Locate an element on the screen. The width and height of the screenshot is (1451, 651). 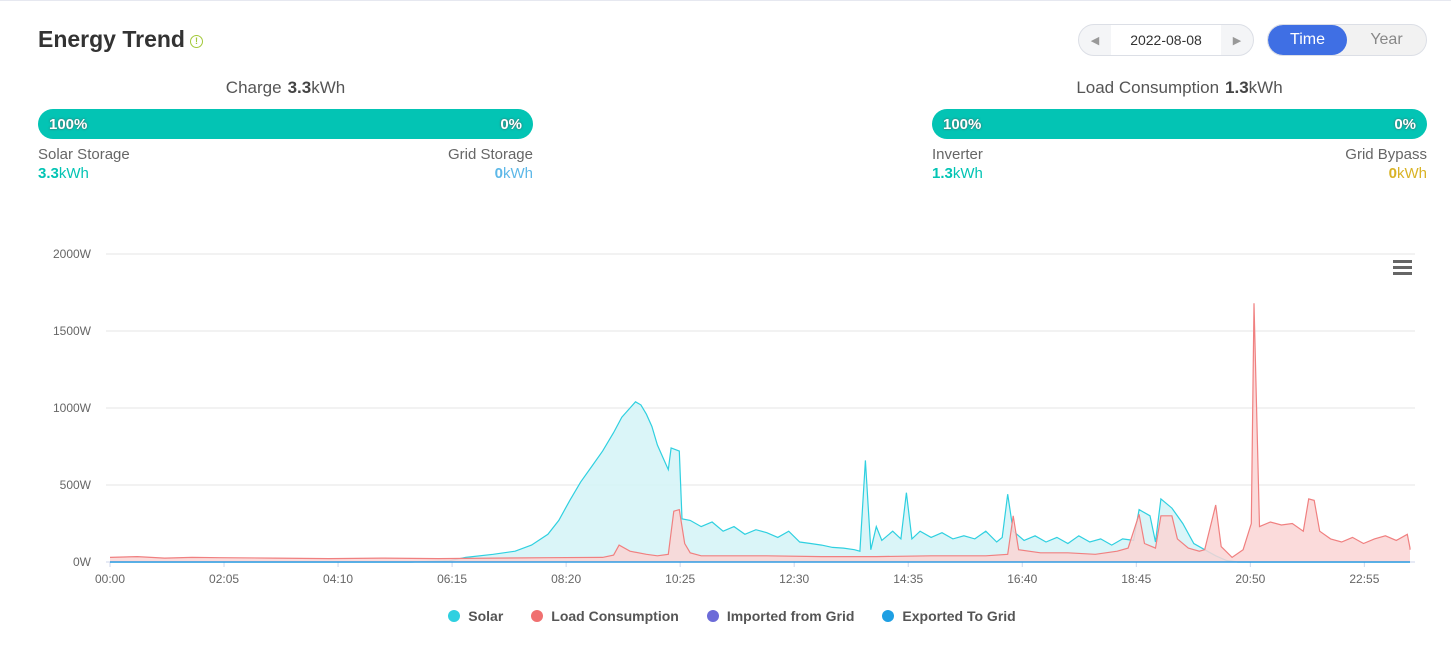
skip-forward-icon: ▶ is located at coordinates (1237, 40).